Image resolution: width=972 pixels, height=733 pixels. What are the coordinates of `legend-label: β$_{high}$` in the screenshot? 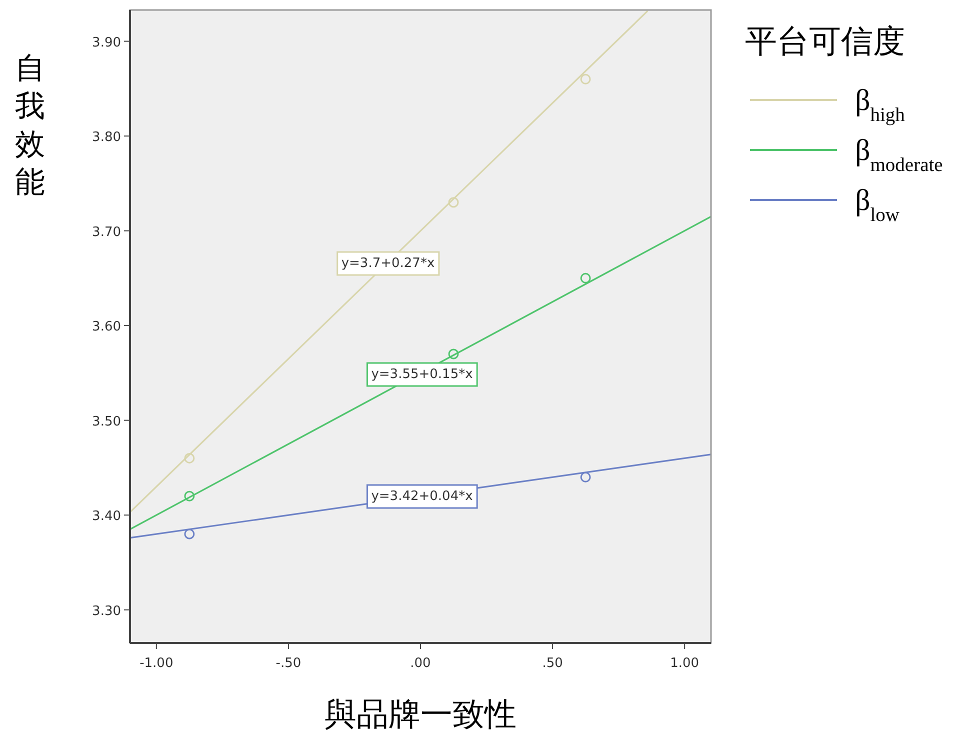 It's located at (880, 105).